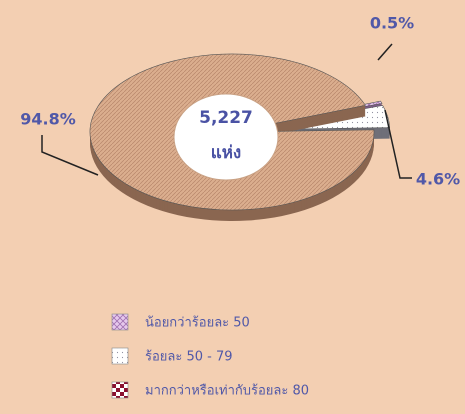  I want to click on data-label: 4.6%, so click(438, 179).